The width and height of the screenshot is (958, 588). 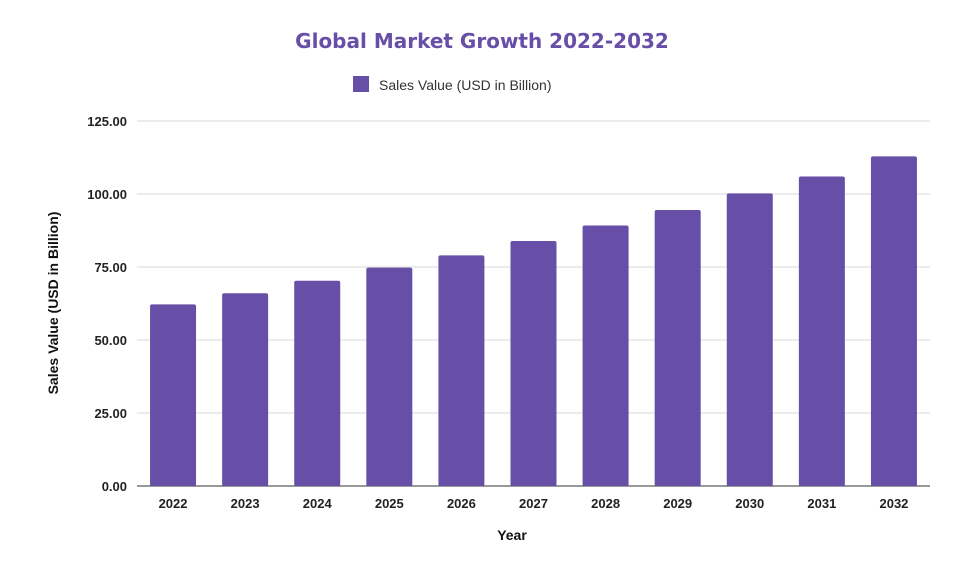 I want to click on x-tick-label: 2025, so click(x=389, y=503).